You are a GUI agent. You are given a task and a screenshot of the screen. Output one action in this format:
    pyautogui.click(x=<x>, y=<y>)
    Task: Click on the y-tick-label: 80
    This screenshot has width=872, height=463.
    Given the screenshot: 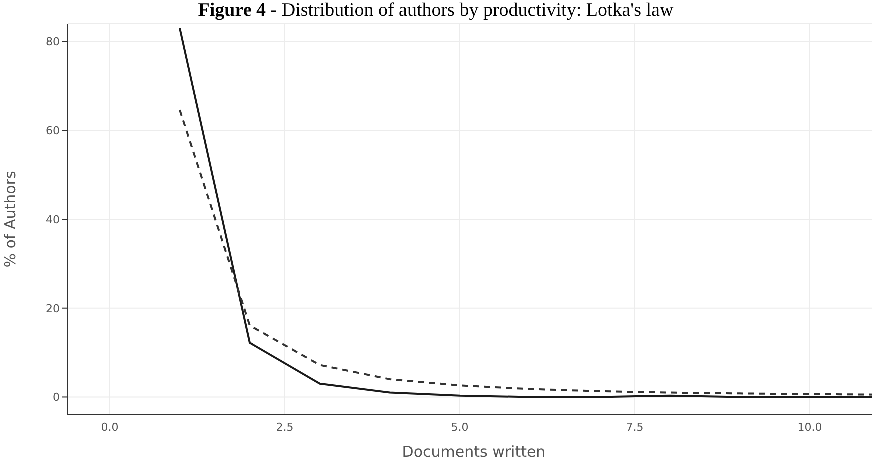 What is the action you would take?
    pyautogui.click(x=53, y=42)
    